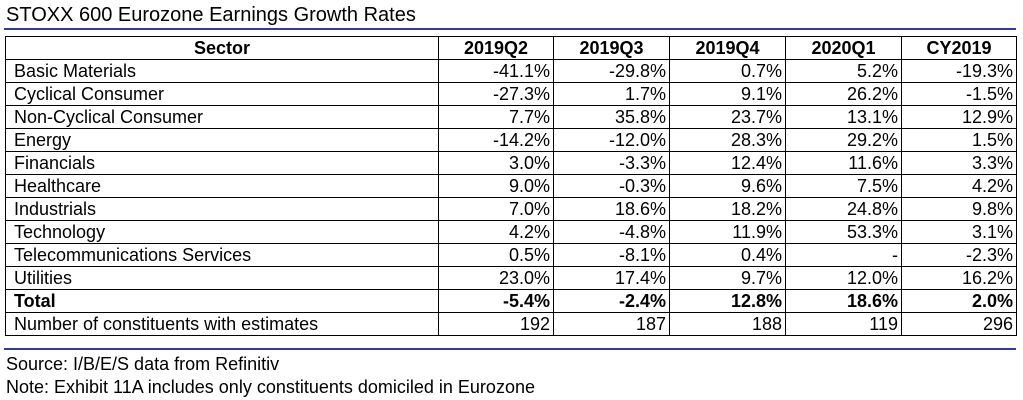 The image size is (1023, 400). I want to click on value-cell: -2.3%, so click(959, 255).